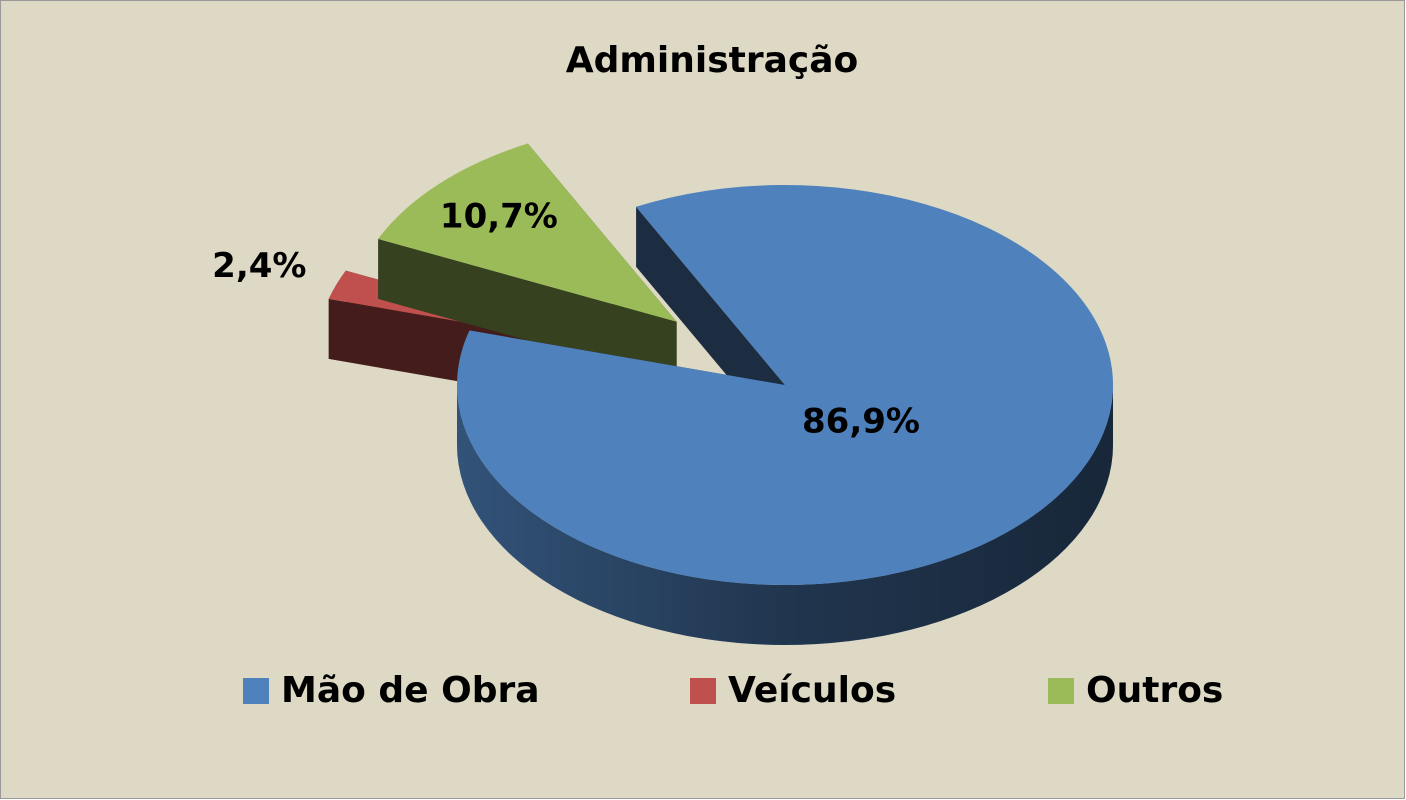 The image size is (1406, 800). What do you see at coordinates (499, 217) in the screenshot?
I see `data-label: 10,7%` at bounding box center [499, 217].